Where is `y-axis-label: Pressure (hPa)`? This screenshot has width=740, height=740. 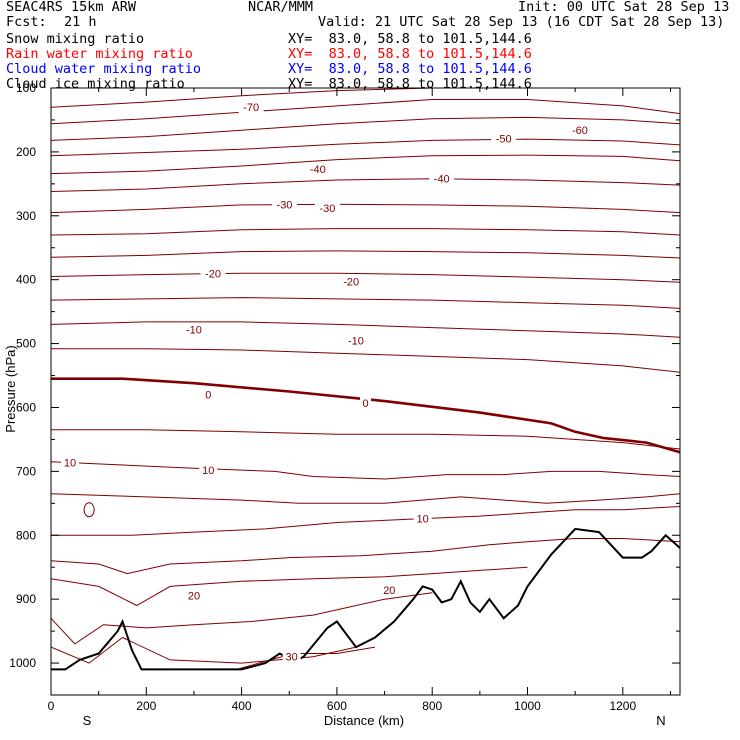
y-axis-label: Pressure (hPa) is located at coordinates (10, 388).